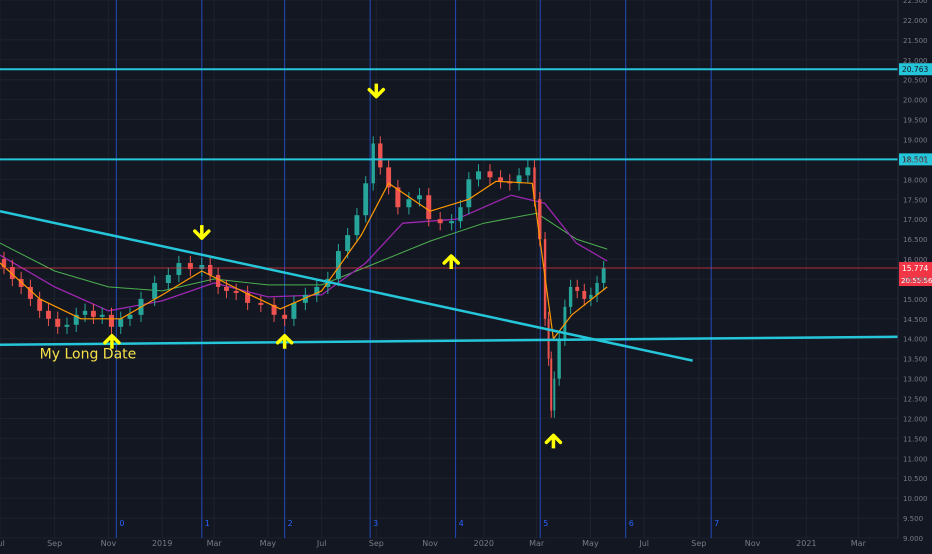 The width and height of the screenshot is (932, 554). I want to click on support-line, so click(449, 340).